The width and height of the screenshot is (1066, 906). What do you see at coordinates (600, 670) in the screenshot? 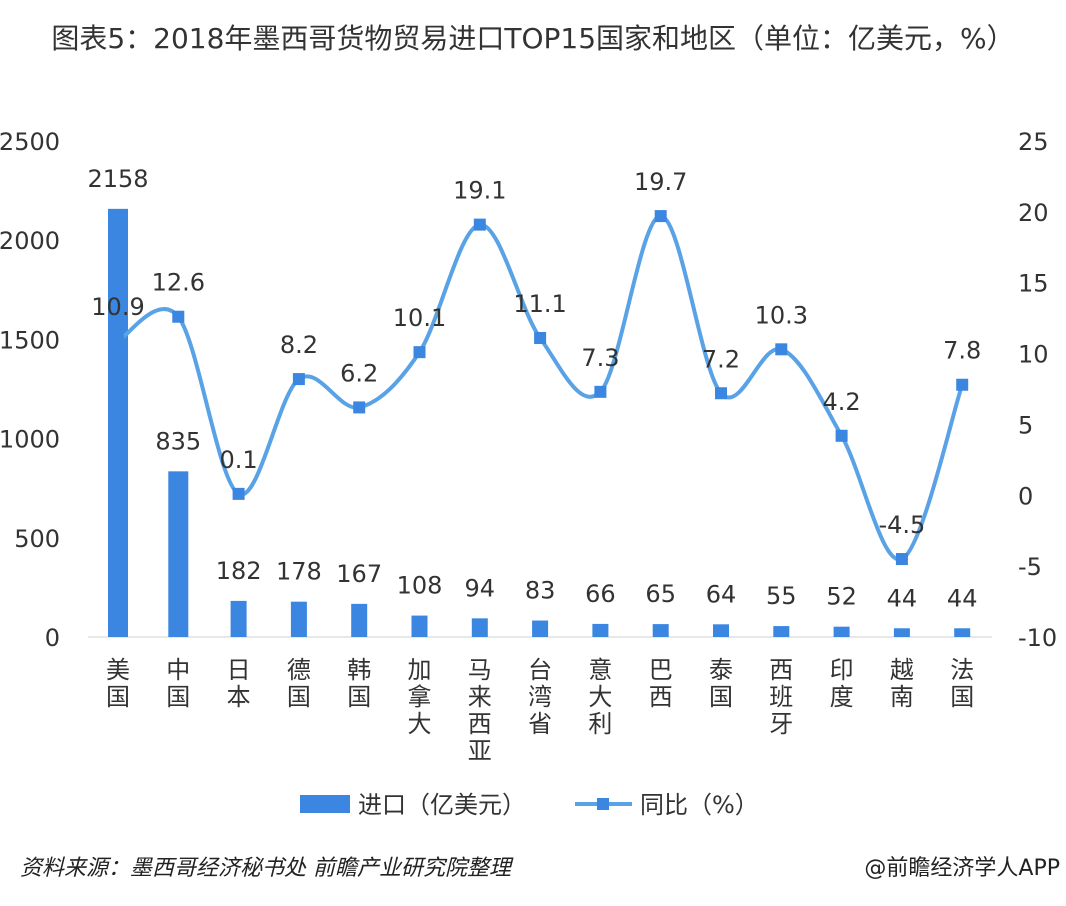
I see `category-label: 意` at bounding box center [600, 670].